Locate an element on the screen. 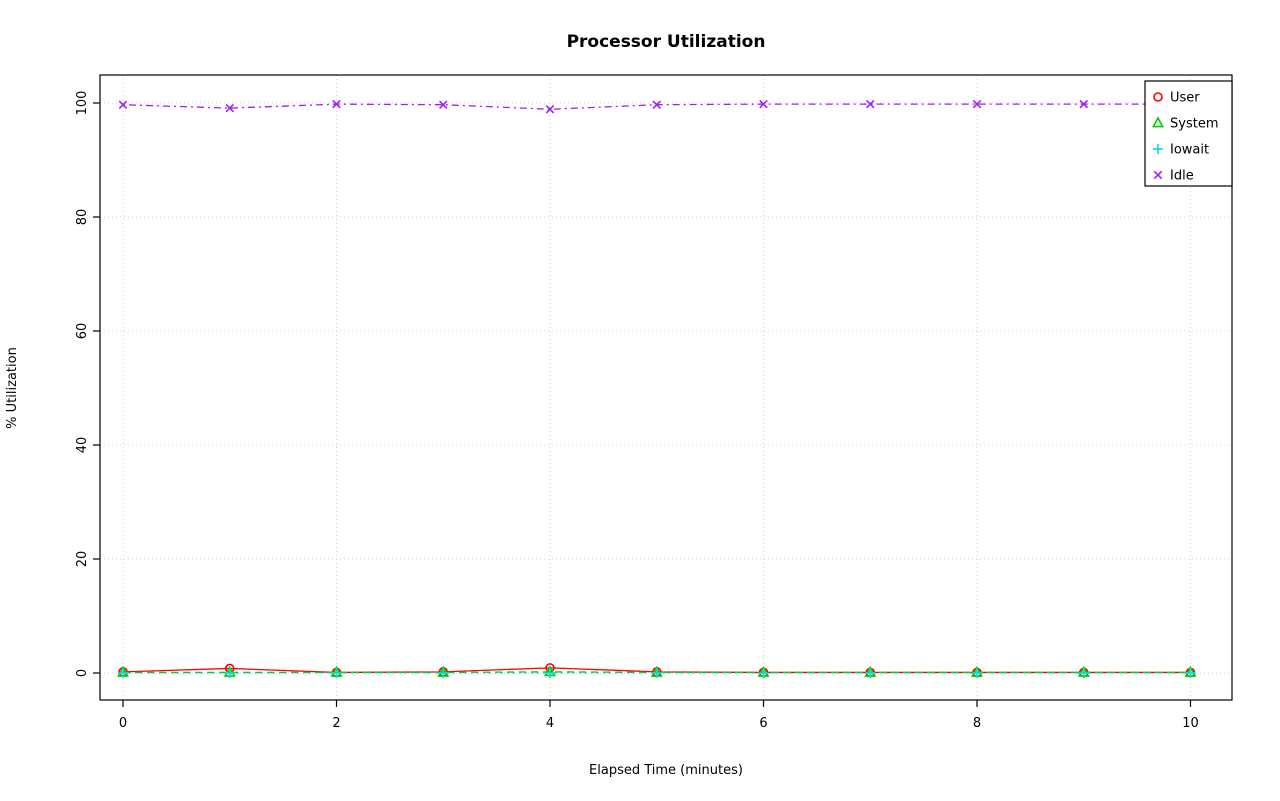 This screenshot has width=1280, height=801. point-marker-triangle is located at coordinates (1158, 122).